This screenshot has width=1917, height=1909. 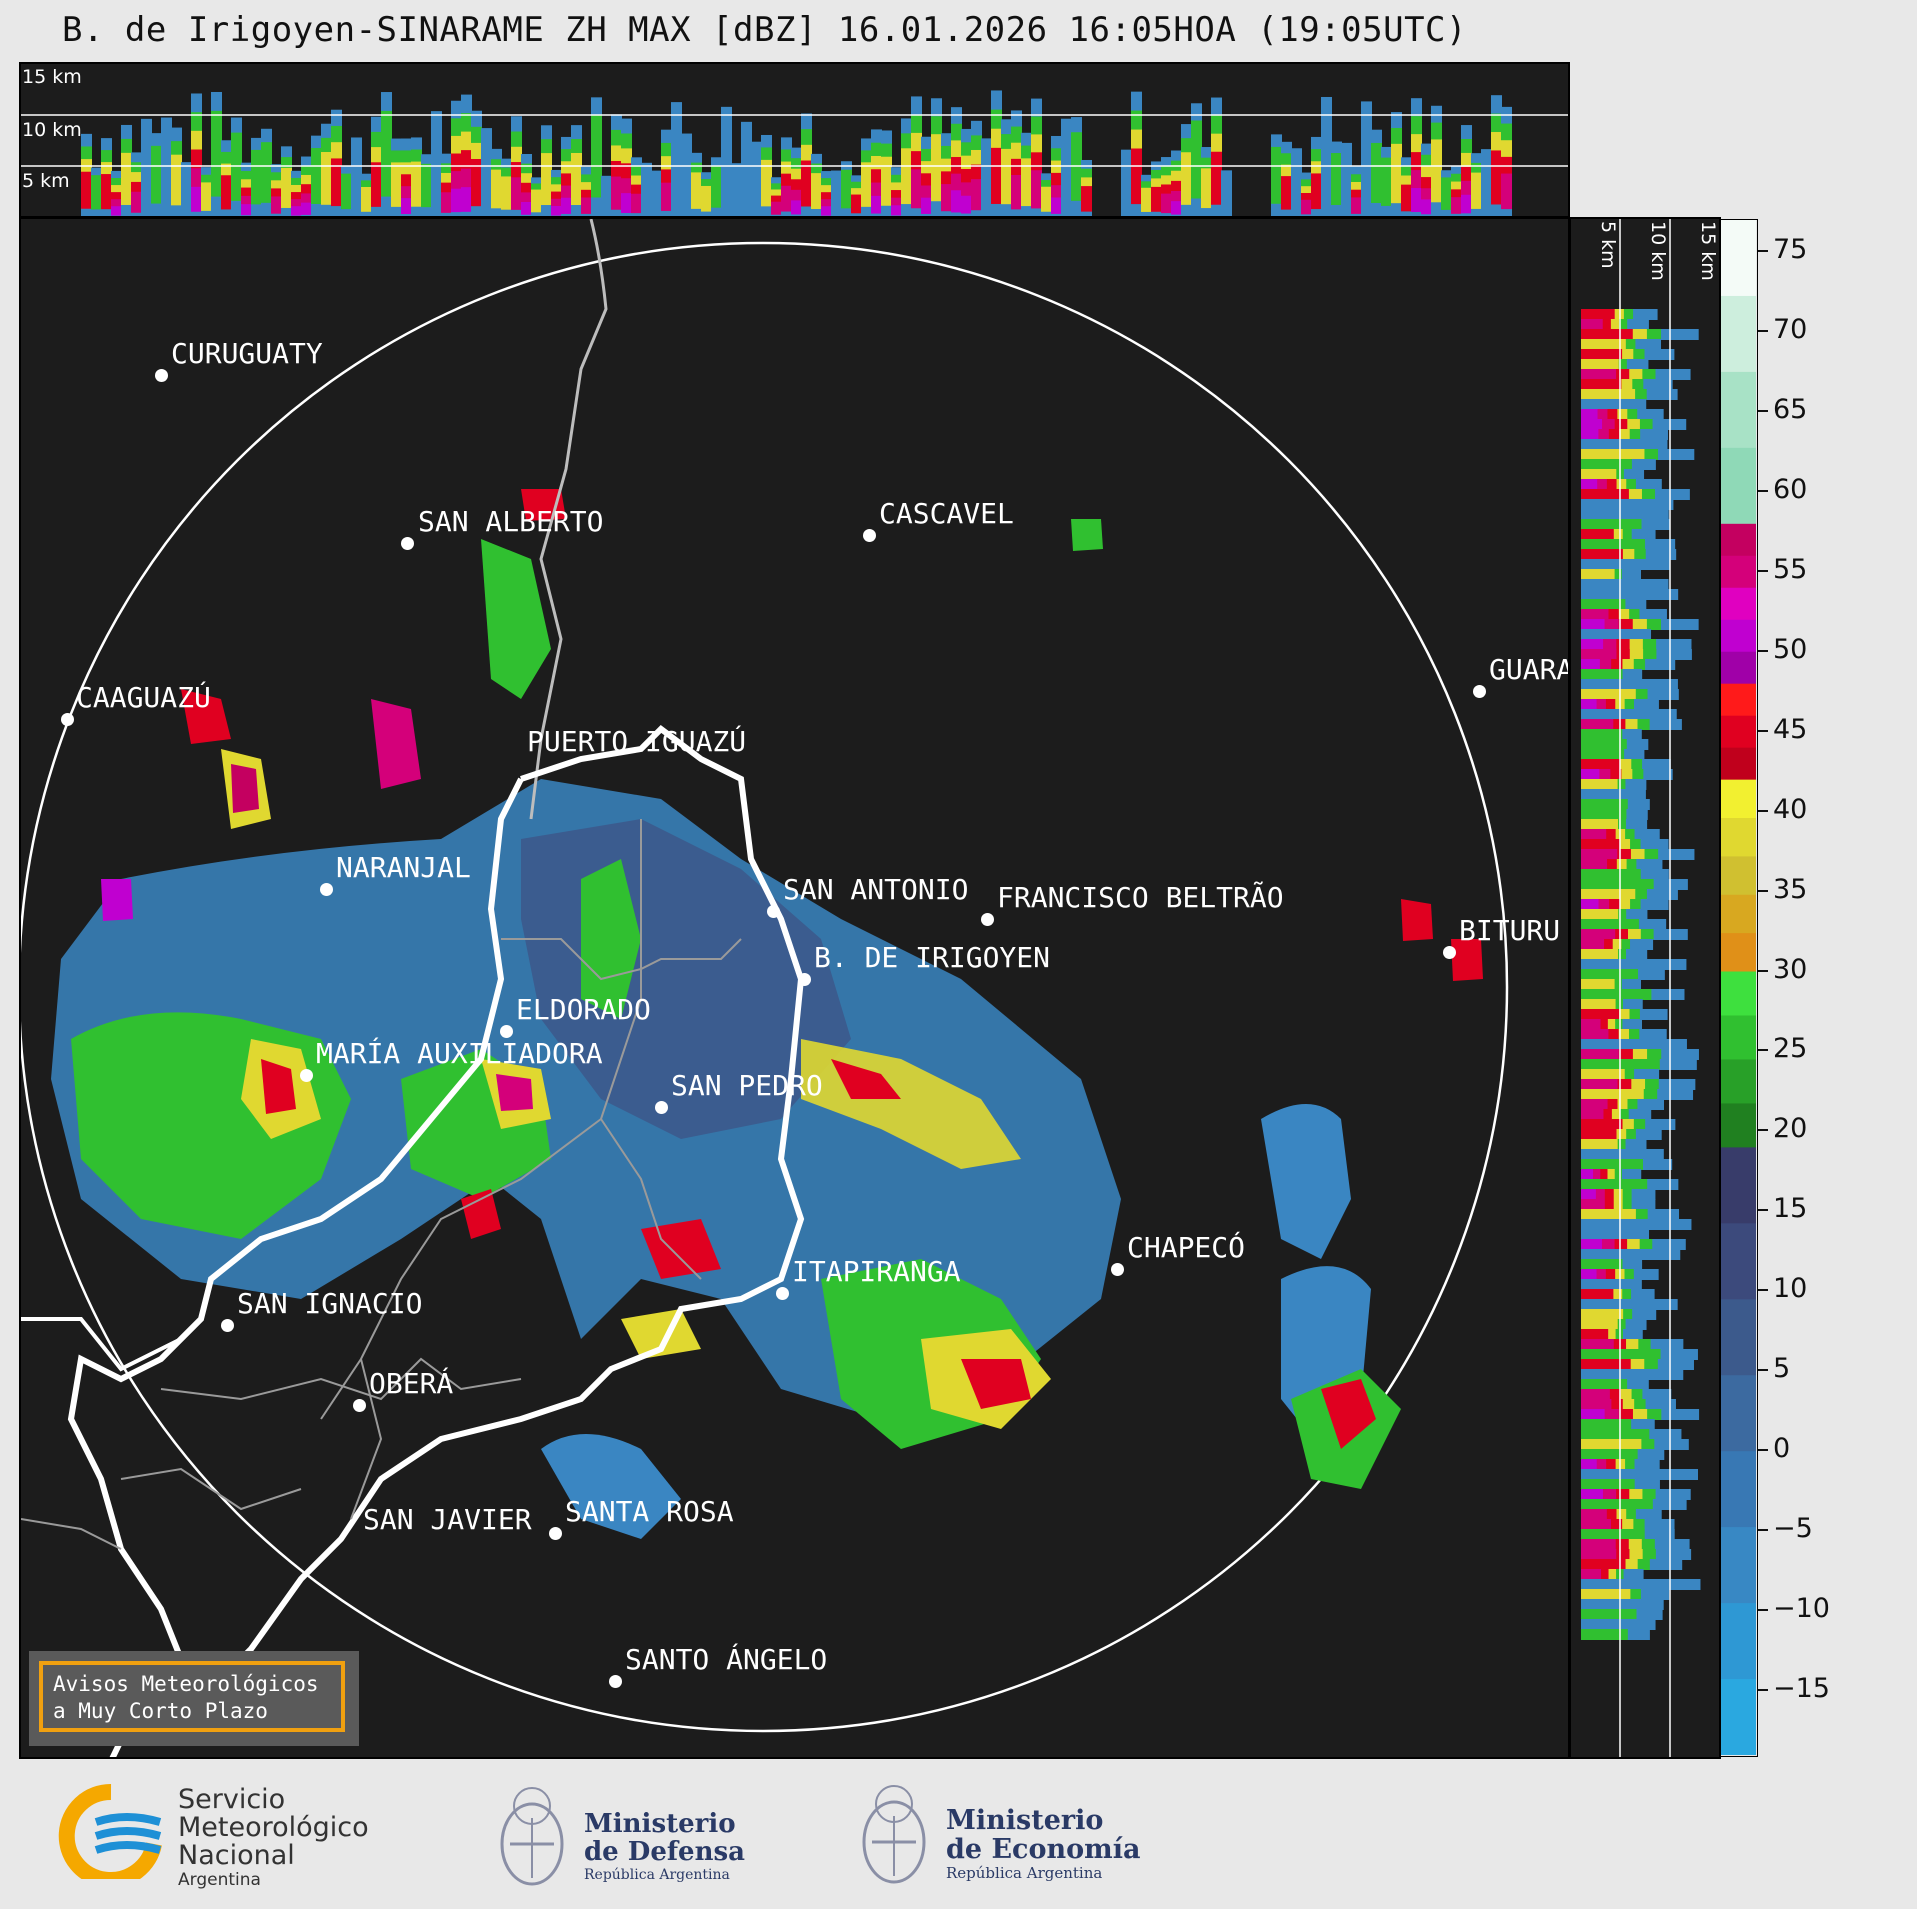 What do you see at coordinates (1024, 1873) in the screenshot?
I see `economia-line3: República Argentina` at bounding box center [1024, 1873].